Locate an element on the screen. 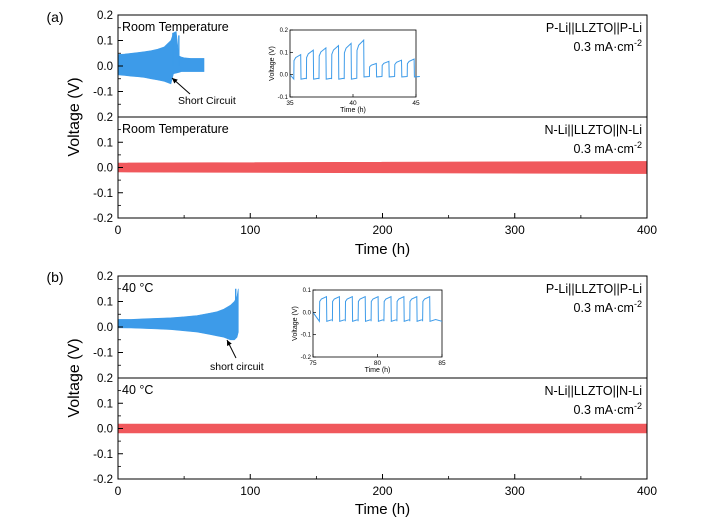 This screenshot has width=709, height=524. inset-x-tick-label: 75 is located at coordinates (313, 363).